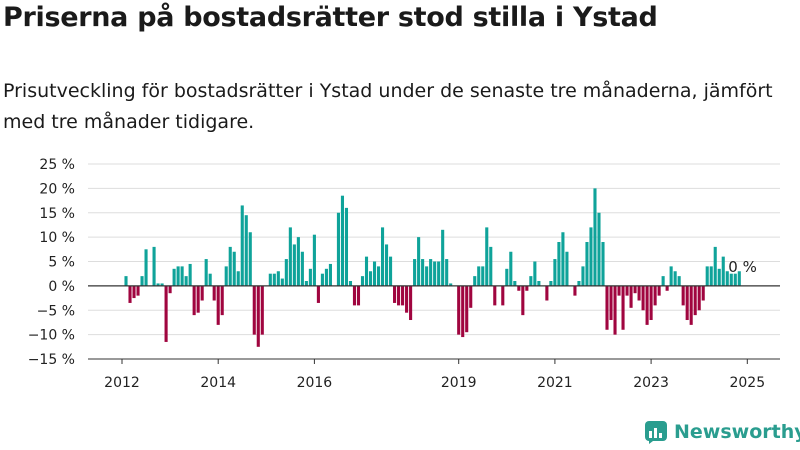 The height and width of the screenshot is (450, 800). I want to click on brand-logo: Newsworthy, so click(722, 432).